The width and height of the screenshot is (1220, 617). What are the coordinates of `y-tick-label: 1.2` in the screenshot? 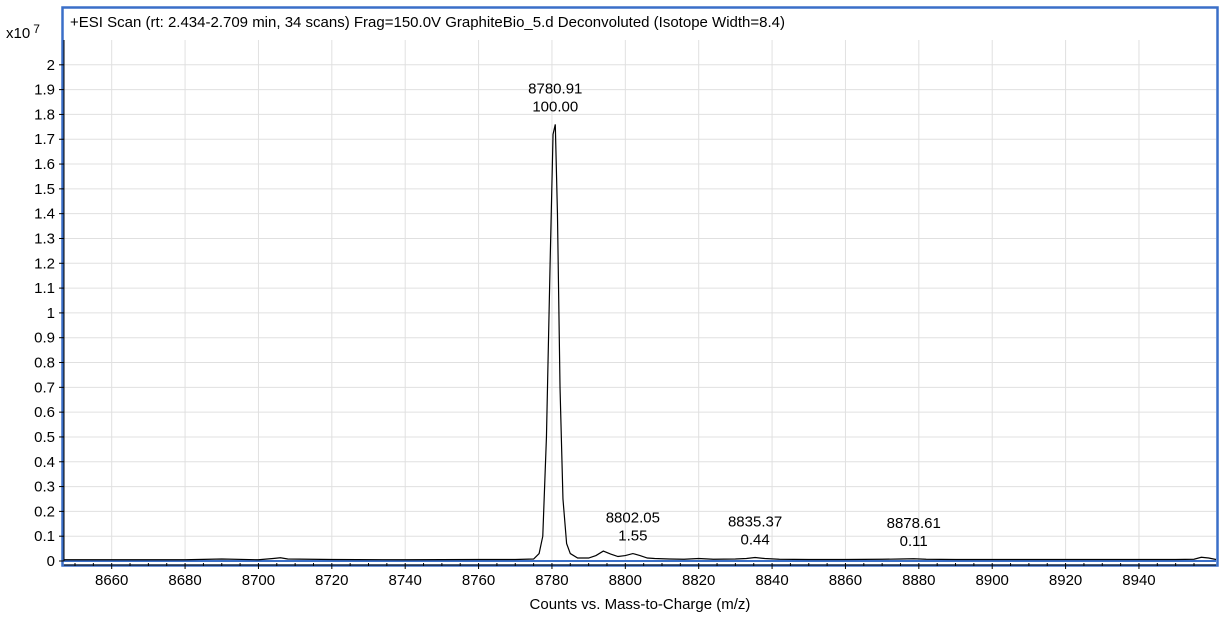 It's located at (44, 263).